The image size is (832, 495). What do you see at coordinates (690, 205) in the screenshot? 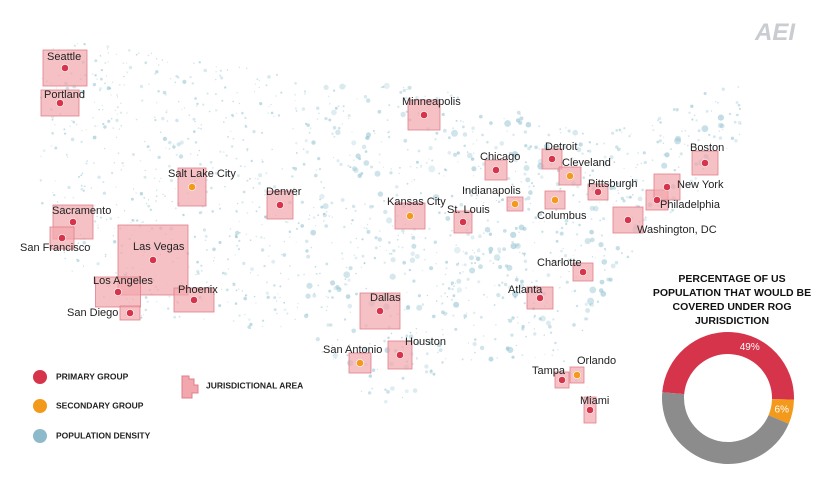
I see `city-label: Philadelphia` at bounding box center [690, 205].